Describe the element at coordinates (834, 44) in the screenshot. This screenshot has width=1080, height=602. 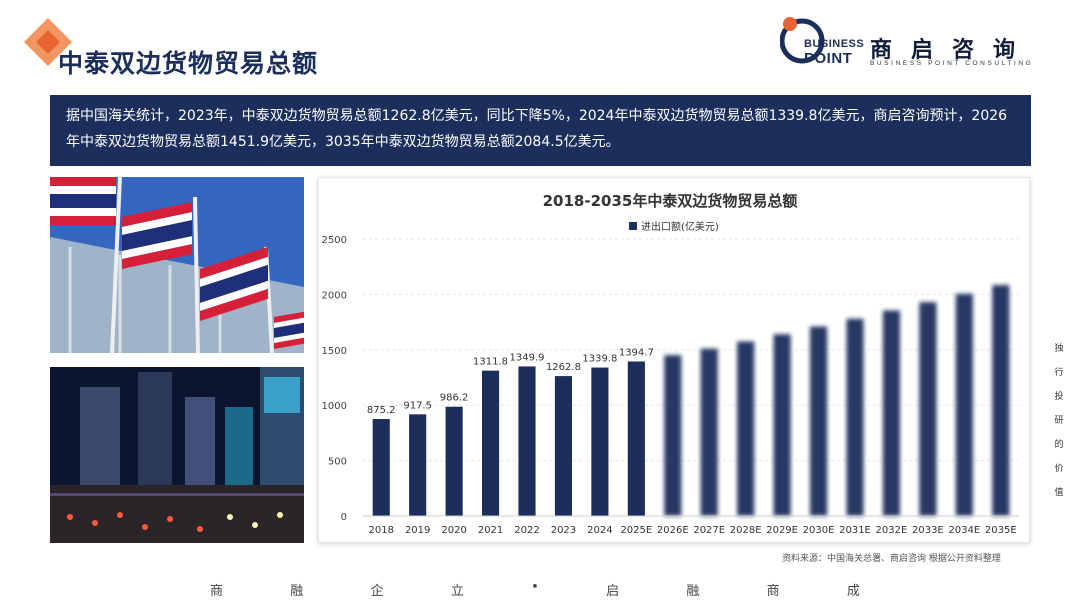
I see `logo-english-line1: BUSINESS` at that location.